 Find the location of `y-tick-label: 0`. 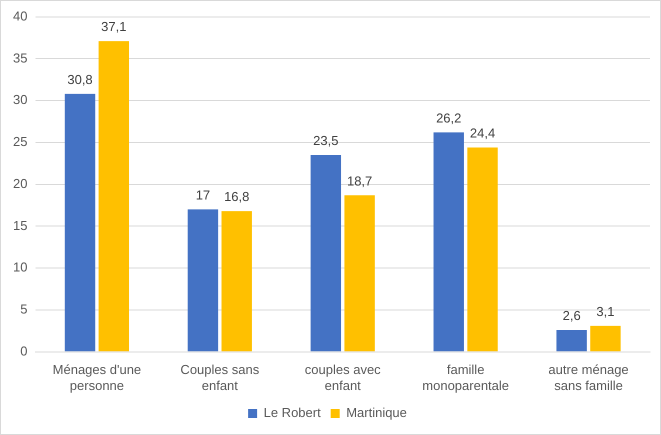

y-tick-label: 0 is located at coordinates (24, 350).